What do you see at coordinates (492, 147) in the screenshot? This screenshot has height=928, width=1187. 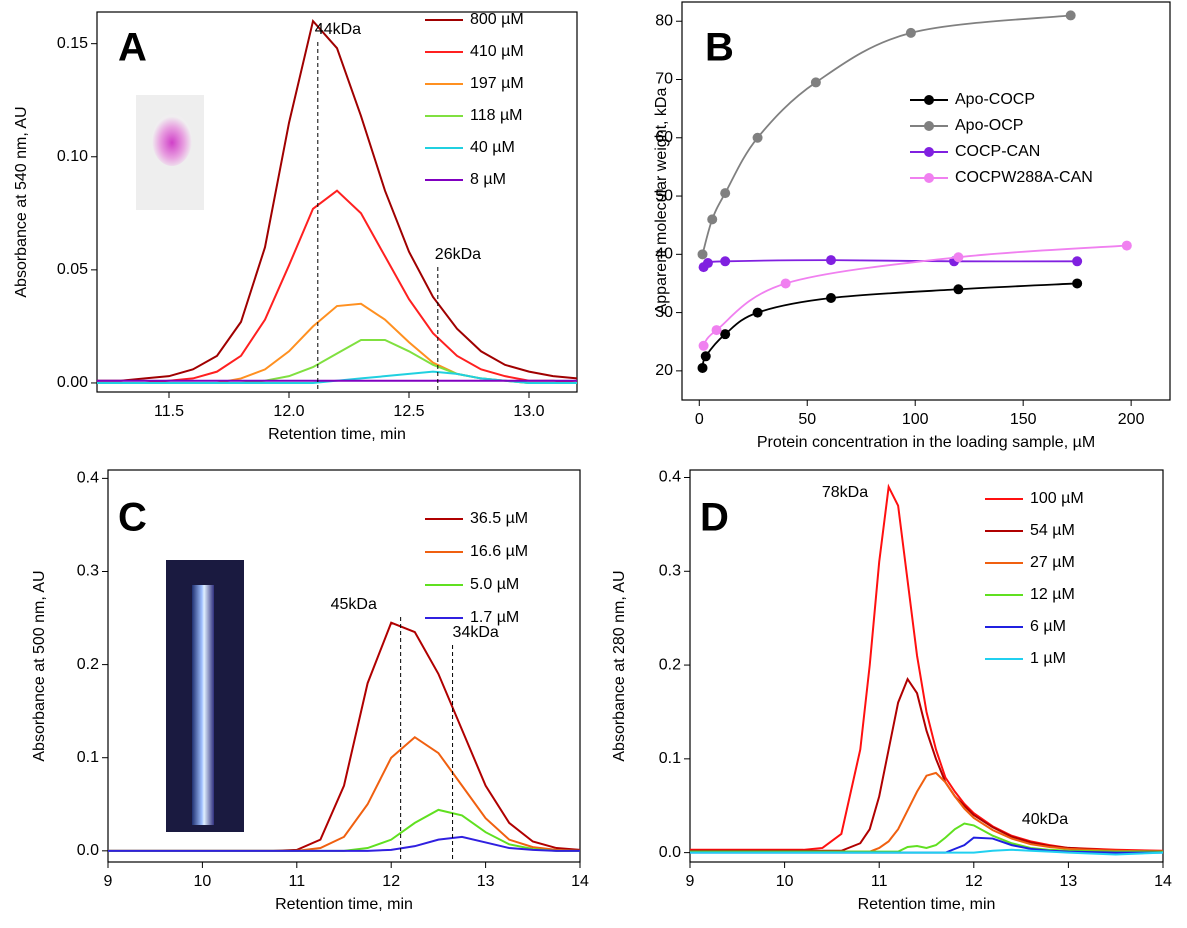 I see `legend-label: 40 µM` at bounding box center [492, 147].